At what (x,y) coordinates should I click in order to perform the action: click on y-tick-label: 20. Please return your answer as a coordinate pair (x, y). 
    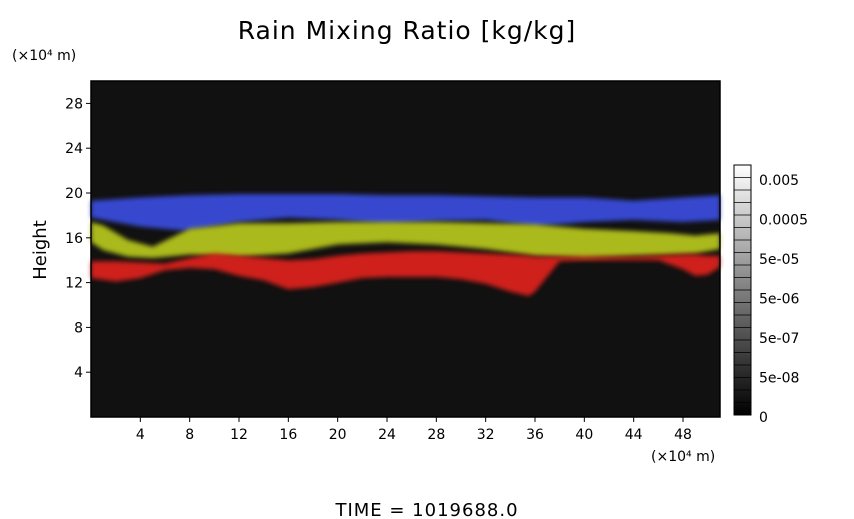
    Looking at the image, I should click on (74, 194).